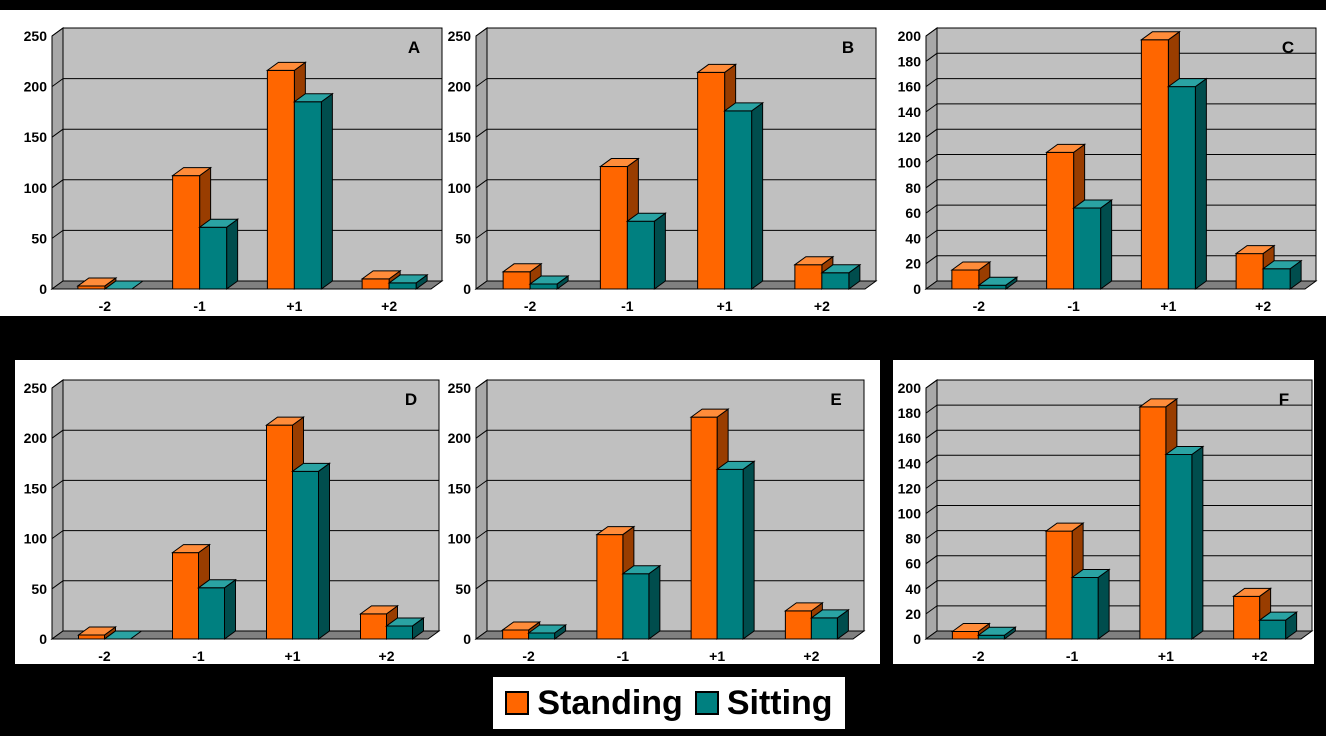  Describe the element at coordinates (293, 656) in the screenshot. I see `x-tick-label: +1` at that location.